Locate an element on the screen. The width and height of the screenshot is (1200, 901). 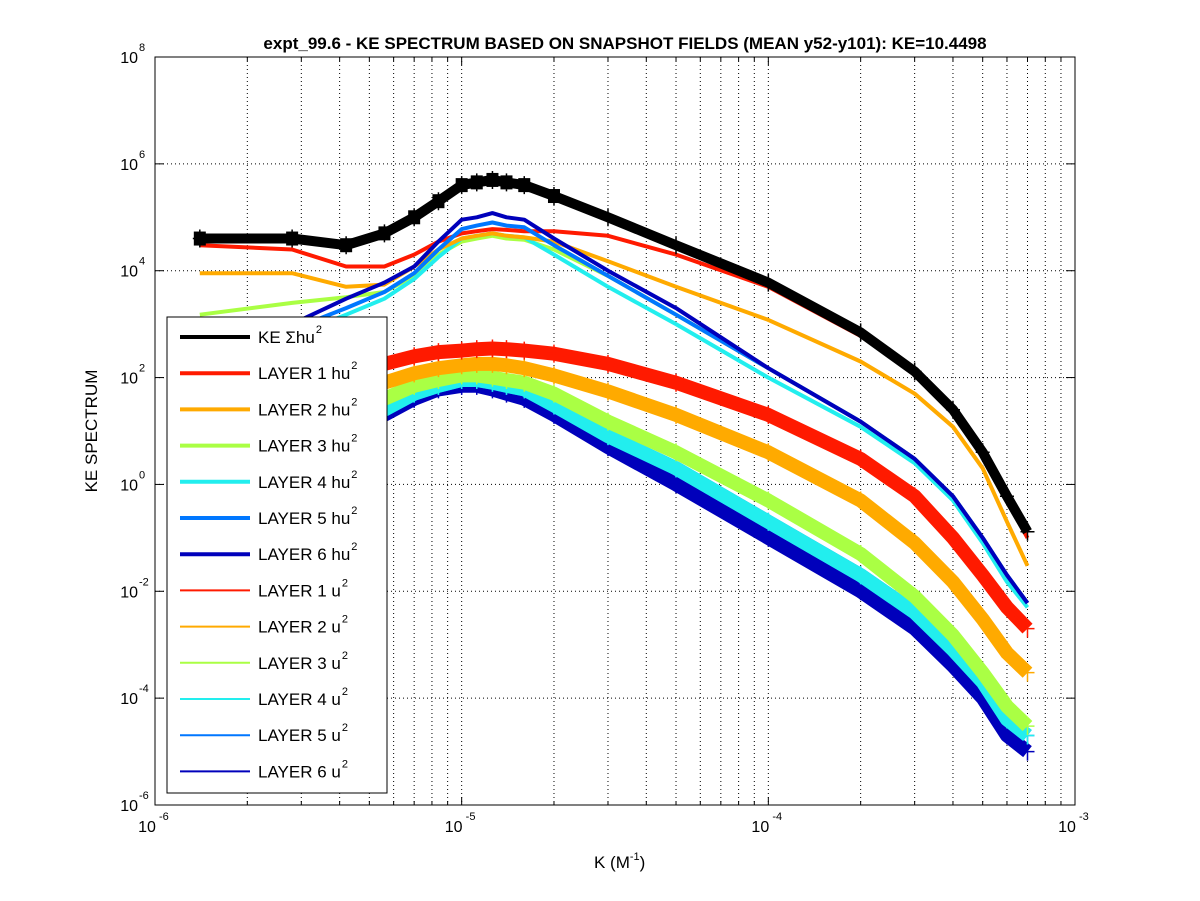
x-axis-label-close: ) is located at coordinates (643, 862).